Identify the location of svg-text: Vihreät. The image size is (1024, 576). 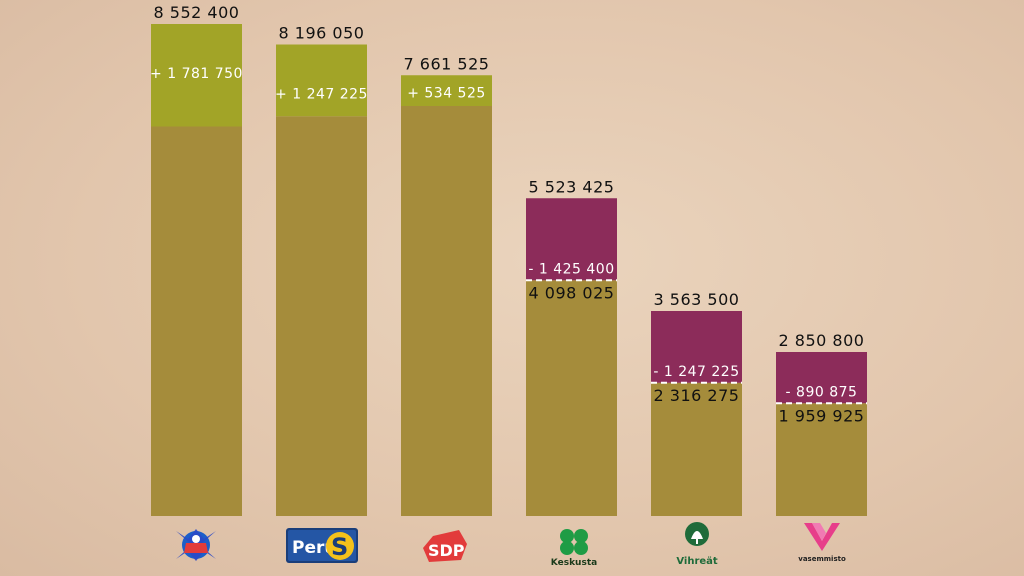
(697, 561).